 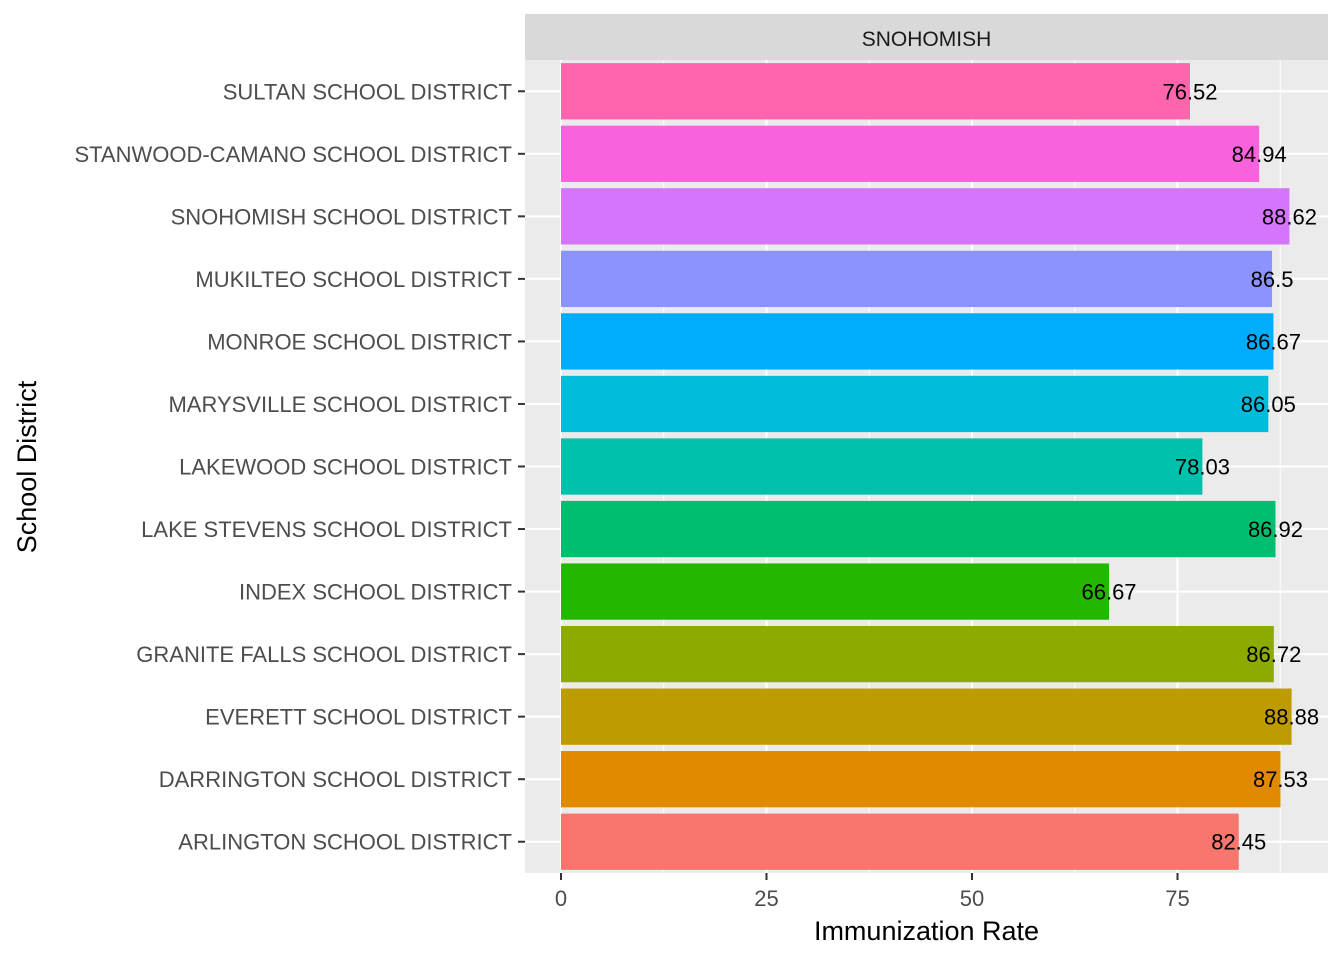 I want to click on y-tick-label: LAKE STEVENS SCHOOL DISTRICT, so click(x=326, y=529).